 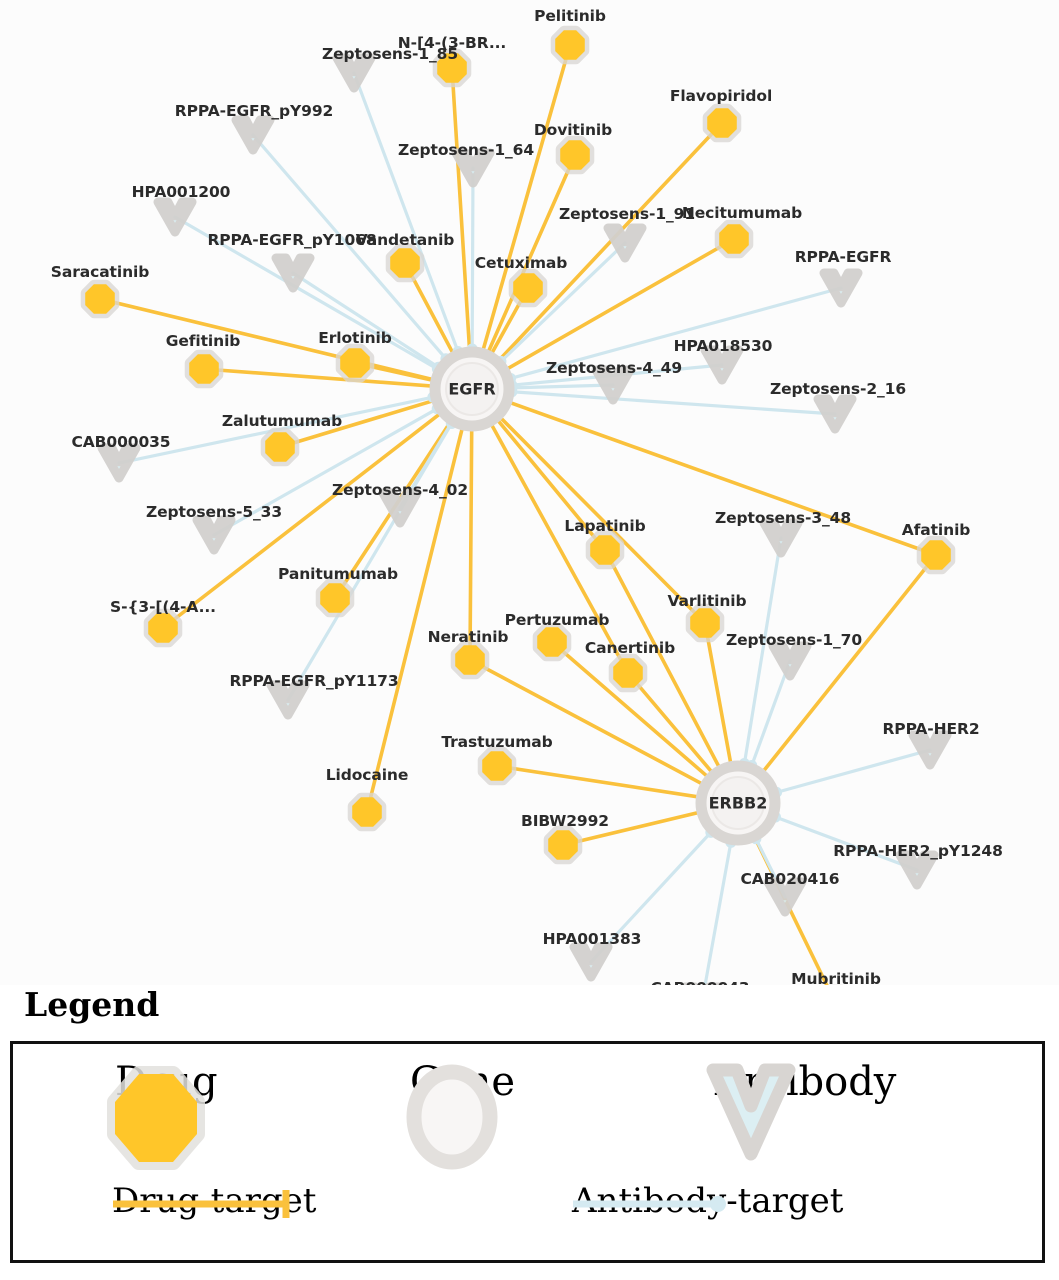 I want to click on antibody-node-label: RPPA-EGFR_pY992, so click(x=254, y=111).